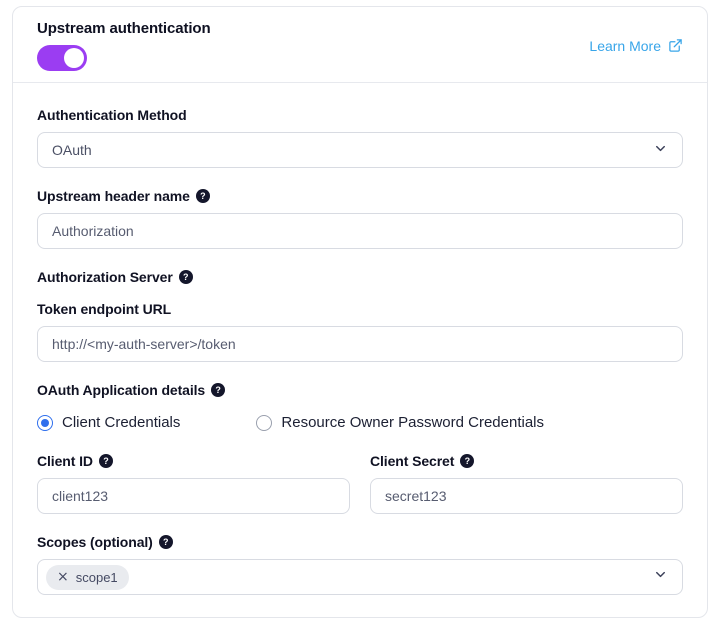 Image resolution: width=715 pixels, height=621 pixels. Describe the element at coordinates (62, 58) in the screenshot. I see `upstream-auth-toggle` at that location.